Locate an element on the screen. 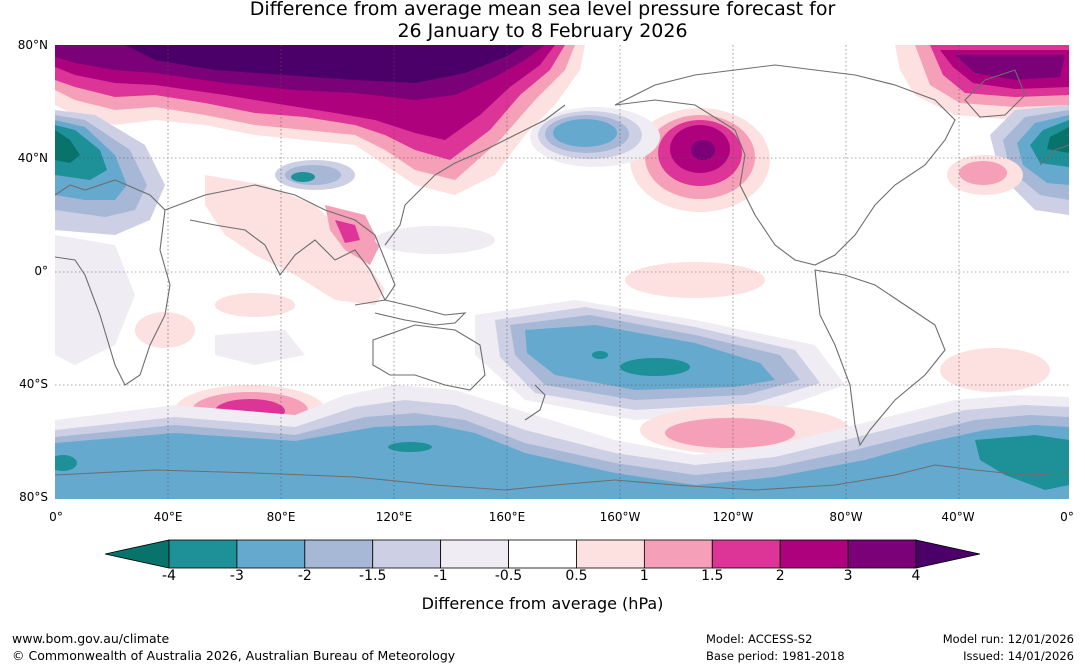  footer-url: www.bom.gov.au/climate is located at coordinates (91, 638).